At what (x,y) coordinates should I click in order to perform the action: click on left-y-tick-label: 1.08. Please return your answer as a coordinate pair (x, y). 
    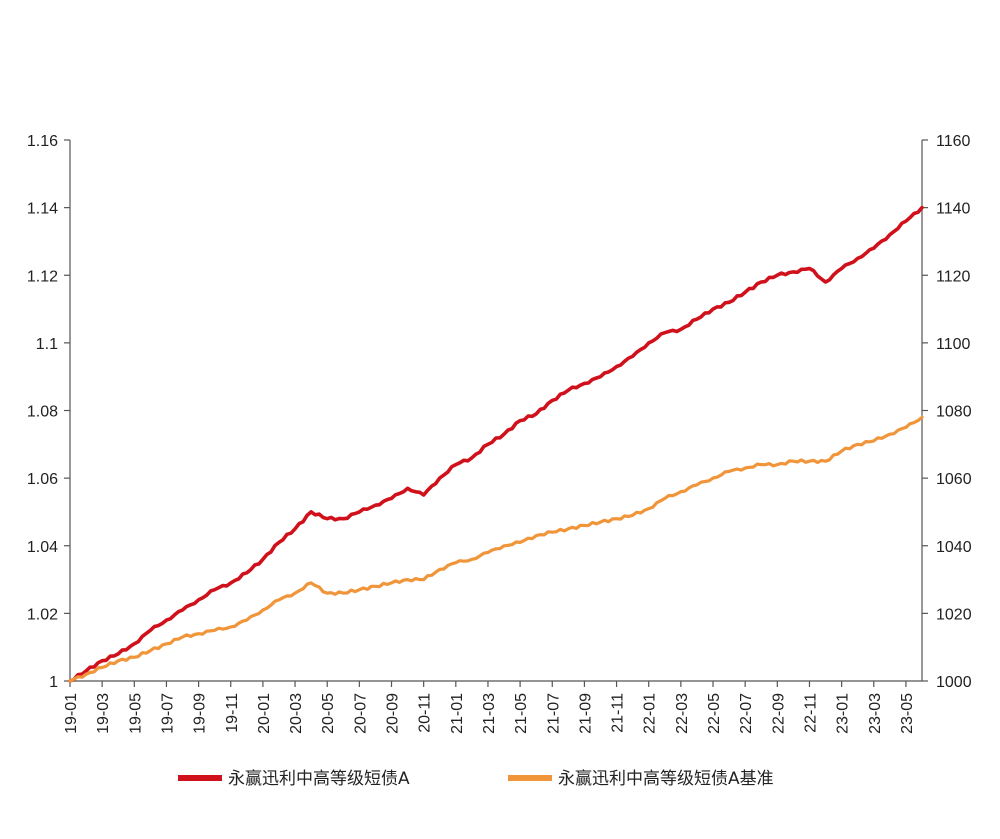
    Looking at the image, I should click on (42, 412).